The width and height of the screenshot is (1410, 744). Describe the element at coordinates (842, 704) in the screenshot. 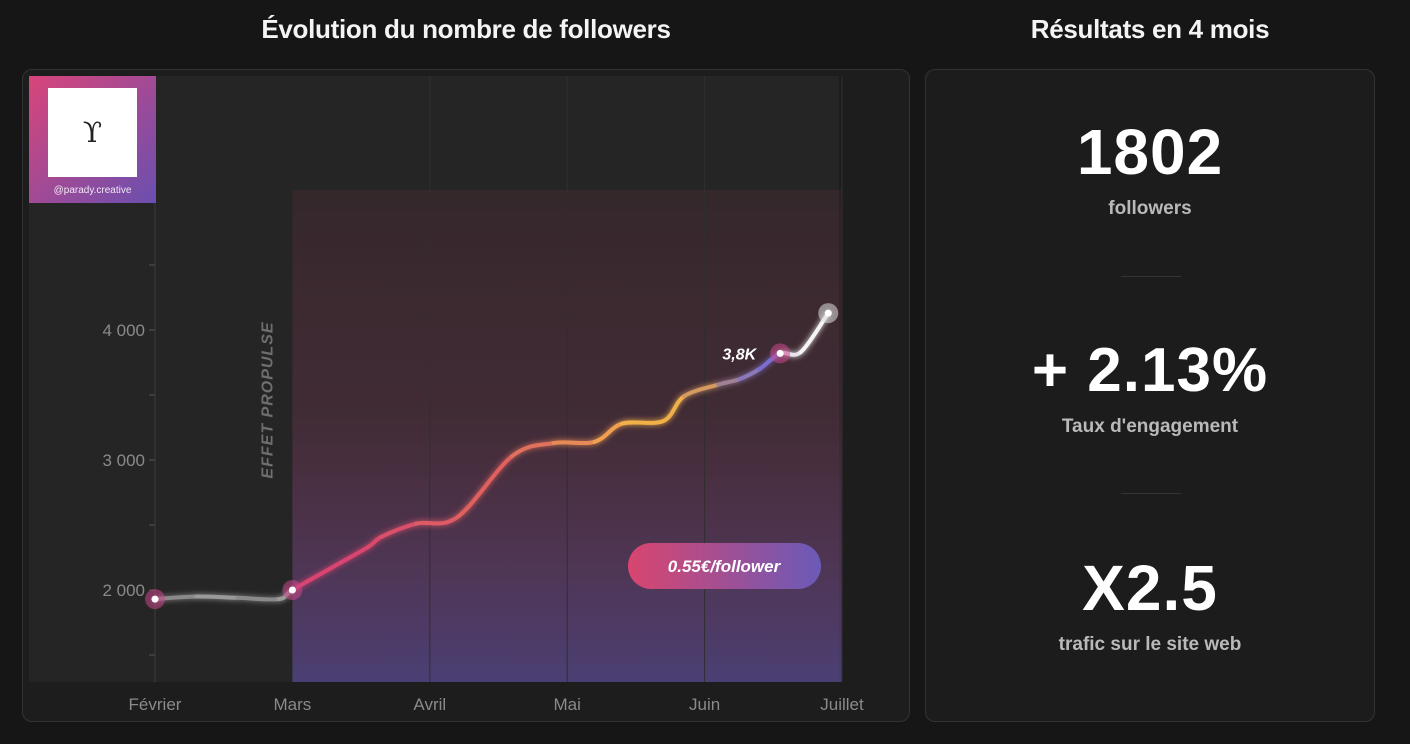

I see `x-tick-label: Juillet` at that location.